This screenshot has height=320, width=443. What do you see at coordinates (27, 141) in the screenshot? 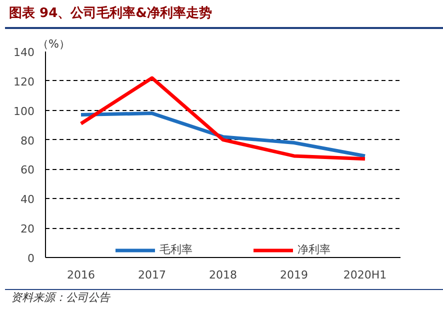
I see `y-tick-label: 80` at bounding box center [27, 141].